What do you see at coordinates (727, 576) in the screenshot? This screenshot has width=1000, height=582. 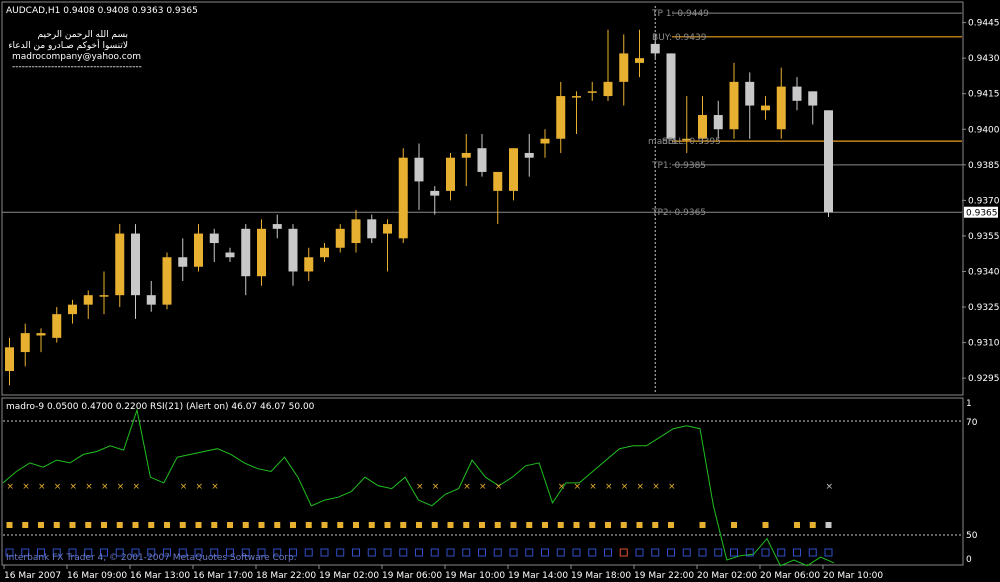 I see `time-tick-label: 20 Mar 02:00` at bounding box center [727, 576].